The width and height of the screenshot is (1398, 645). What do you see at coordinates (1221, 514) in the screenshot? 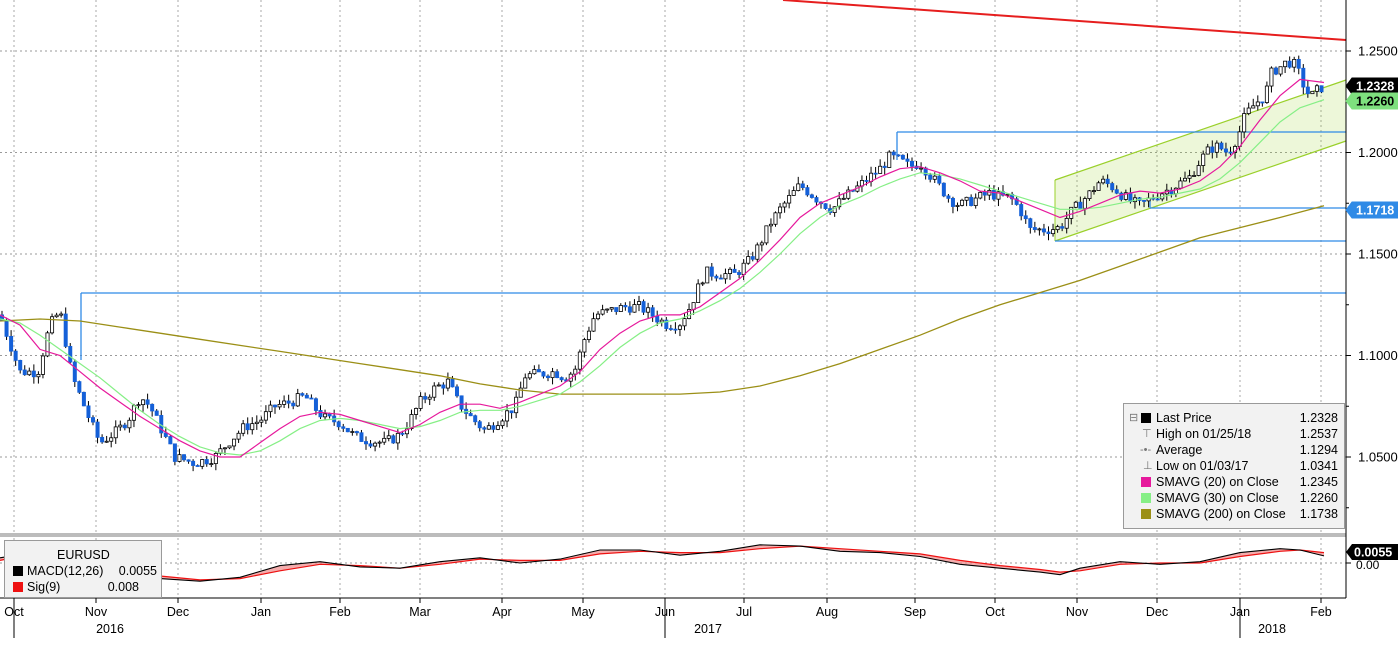
I see `legend-label: SMAVG (200) on Close` at bounding box center [1221, 514].